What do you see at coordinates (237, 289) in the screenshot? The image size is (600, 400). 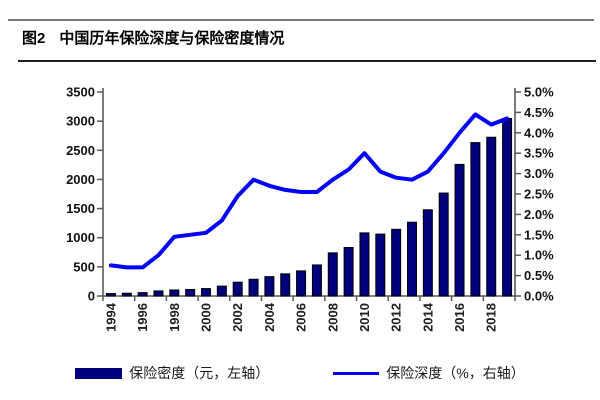 I see `density-bar-2002` at bounding box center [237, 289].